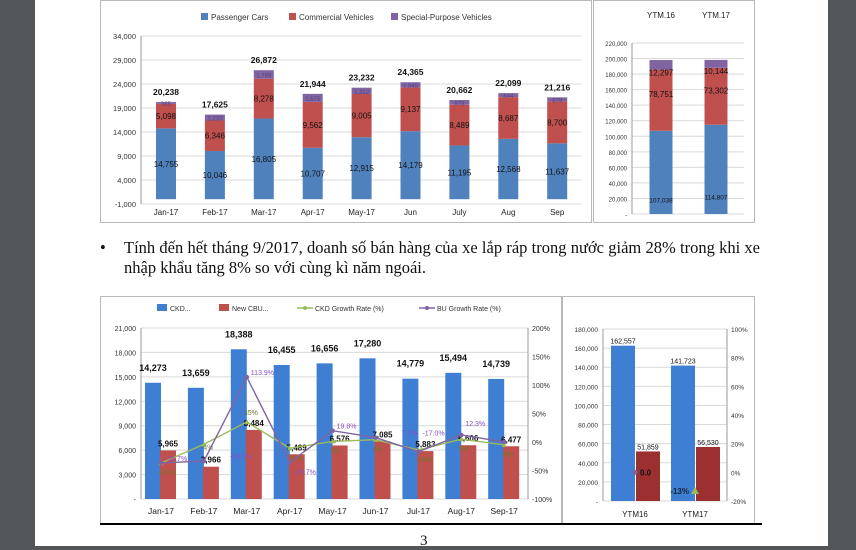 Image resolution: width=856 pixels, height=550 pixels. What do you see at coordinates (737, 416) in the screenshot?
I see `y2-tick-label: 40%` at bounding box center [737, 416].